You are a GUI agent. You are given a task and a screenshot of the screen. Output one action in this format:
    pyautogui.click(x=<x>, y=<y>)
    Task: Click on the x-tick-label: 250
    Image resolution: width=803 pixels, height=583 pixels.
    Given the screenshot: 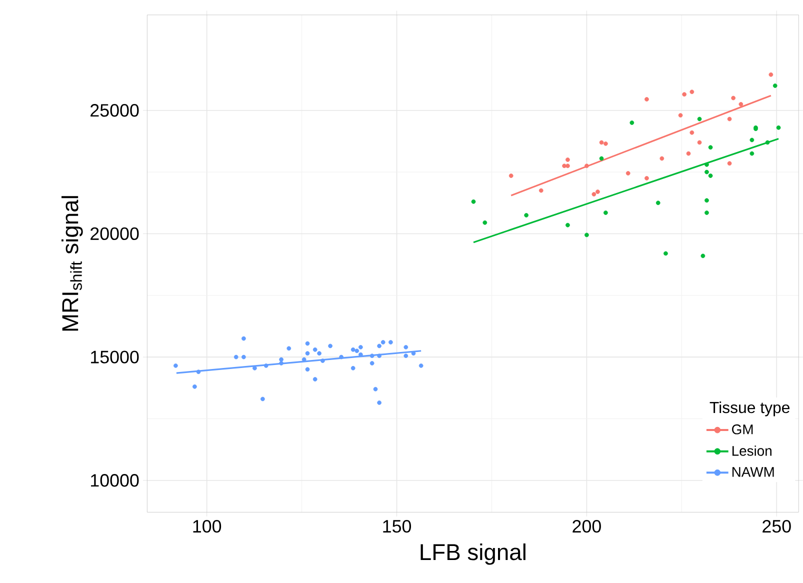 What is the action you would take?
    pyautogui.click(x=776, y=526)
    